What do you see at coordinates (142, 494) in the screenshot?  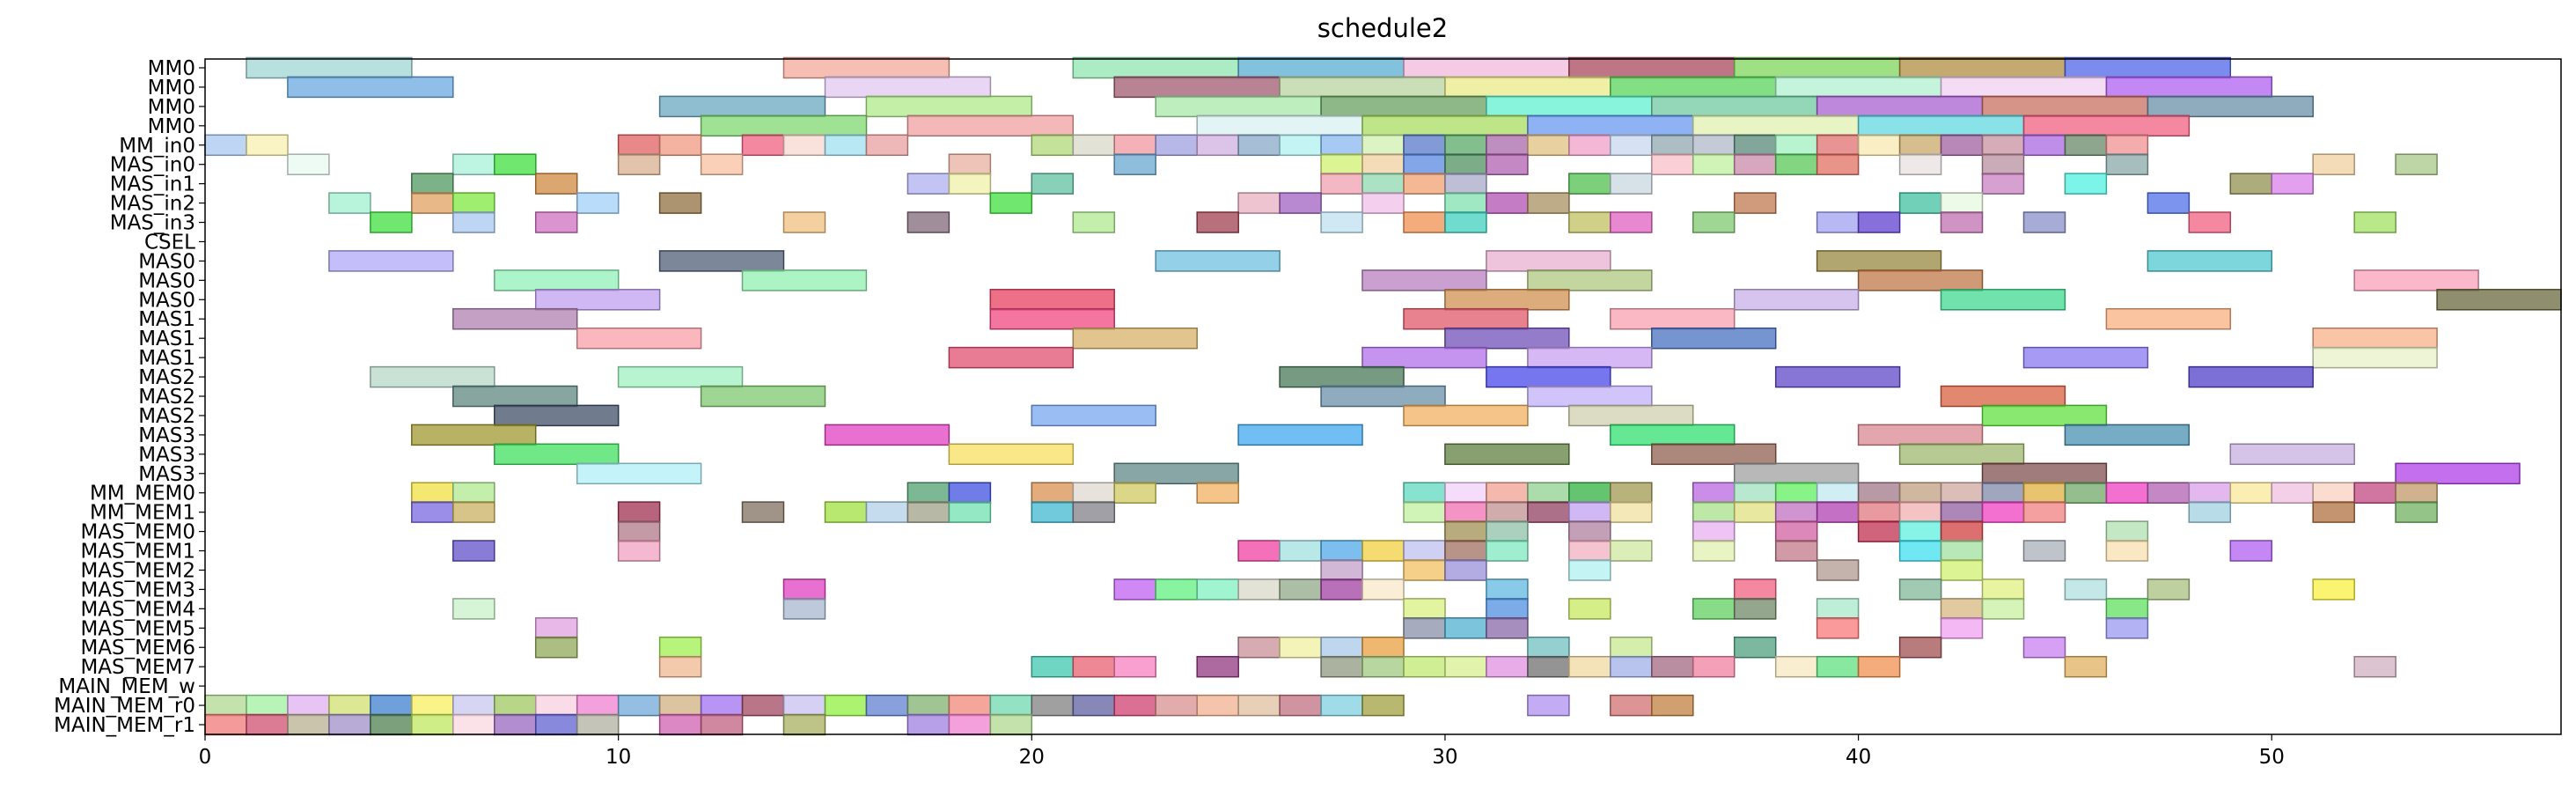 I see `y-tick-label: MM_MEM0` at bounding box center [142, 494].